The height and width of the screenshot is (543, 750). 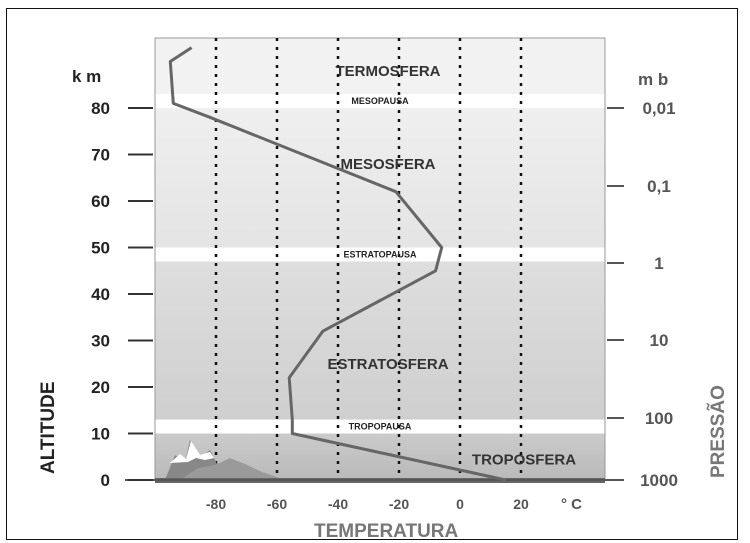 What do you see at coordinates (387, 364) in the screenshot?
I see `layer-label-estratosfera: ESTRATOSFERA` at bounding box center [387, 364].